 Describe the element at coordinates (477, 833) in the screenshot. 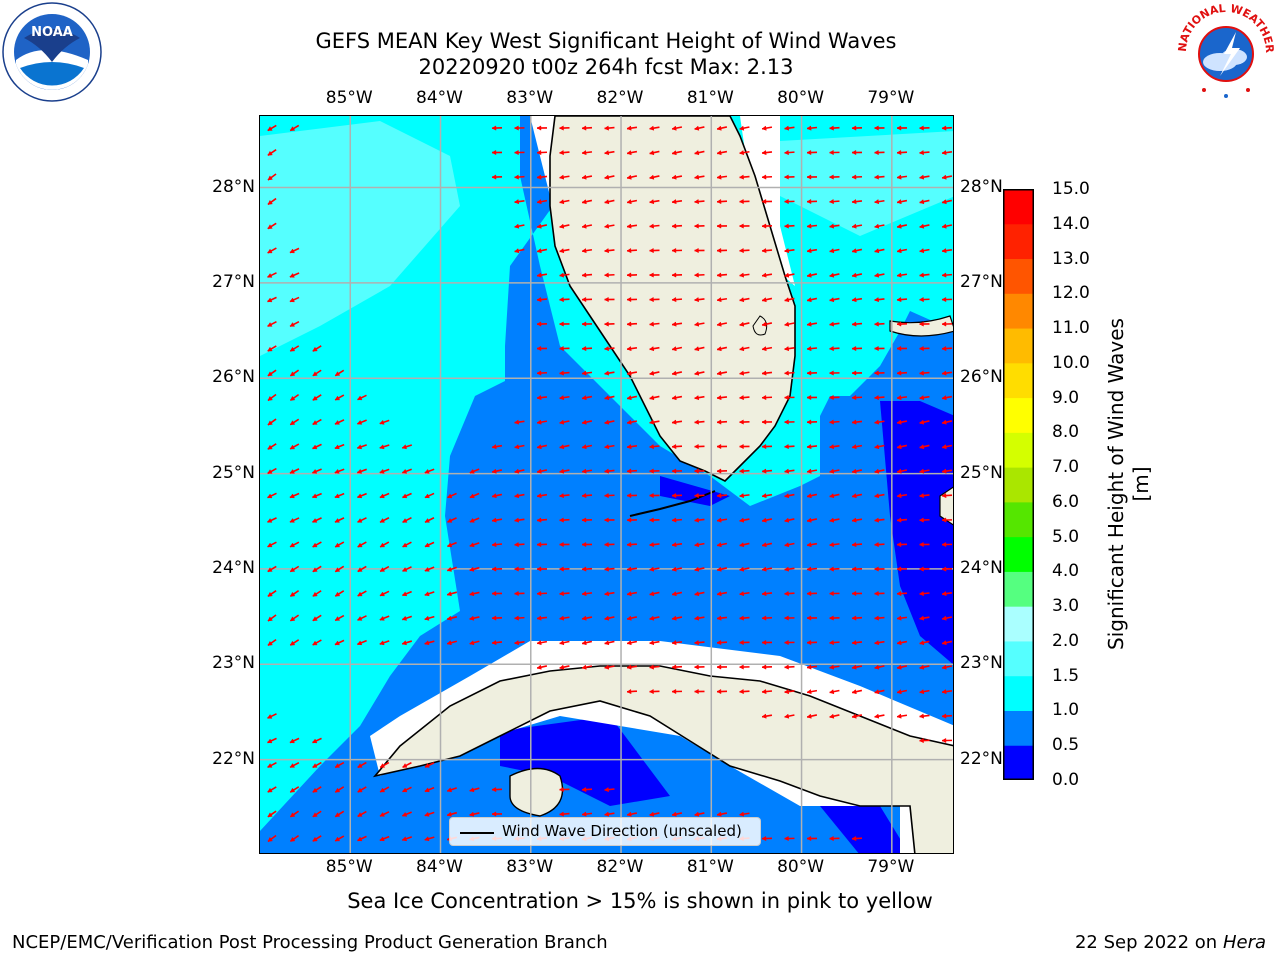

I see `legend-line-swatch` at that location.